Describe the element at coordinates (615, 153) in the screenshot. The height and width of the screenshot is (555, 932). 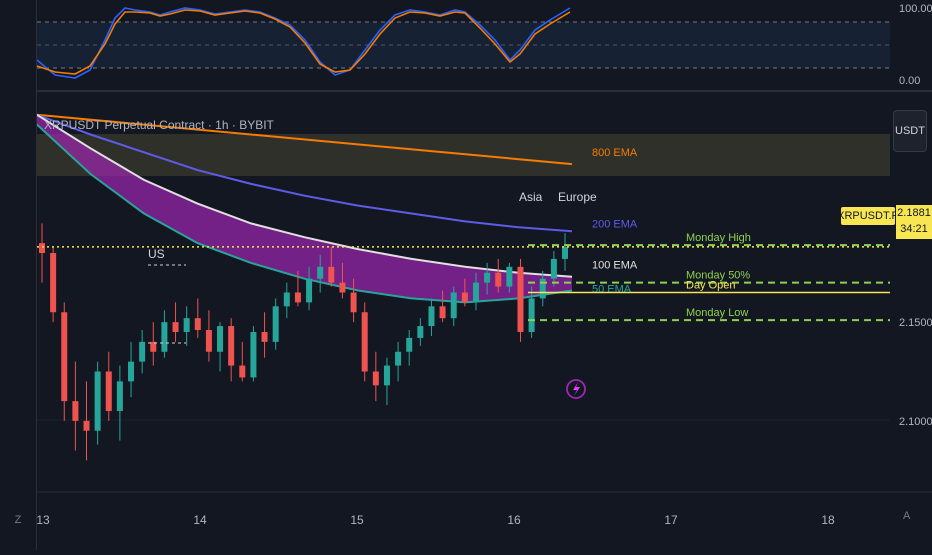
I see `ema-label: 800 EMA` at that location.